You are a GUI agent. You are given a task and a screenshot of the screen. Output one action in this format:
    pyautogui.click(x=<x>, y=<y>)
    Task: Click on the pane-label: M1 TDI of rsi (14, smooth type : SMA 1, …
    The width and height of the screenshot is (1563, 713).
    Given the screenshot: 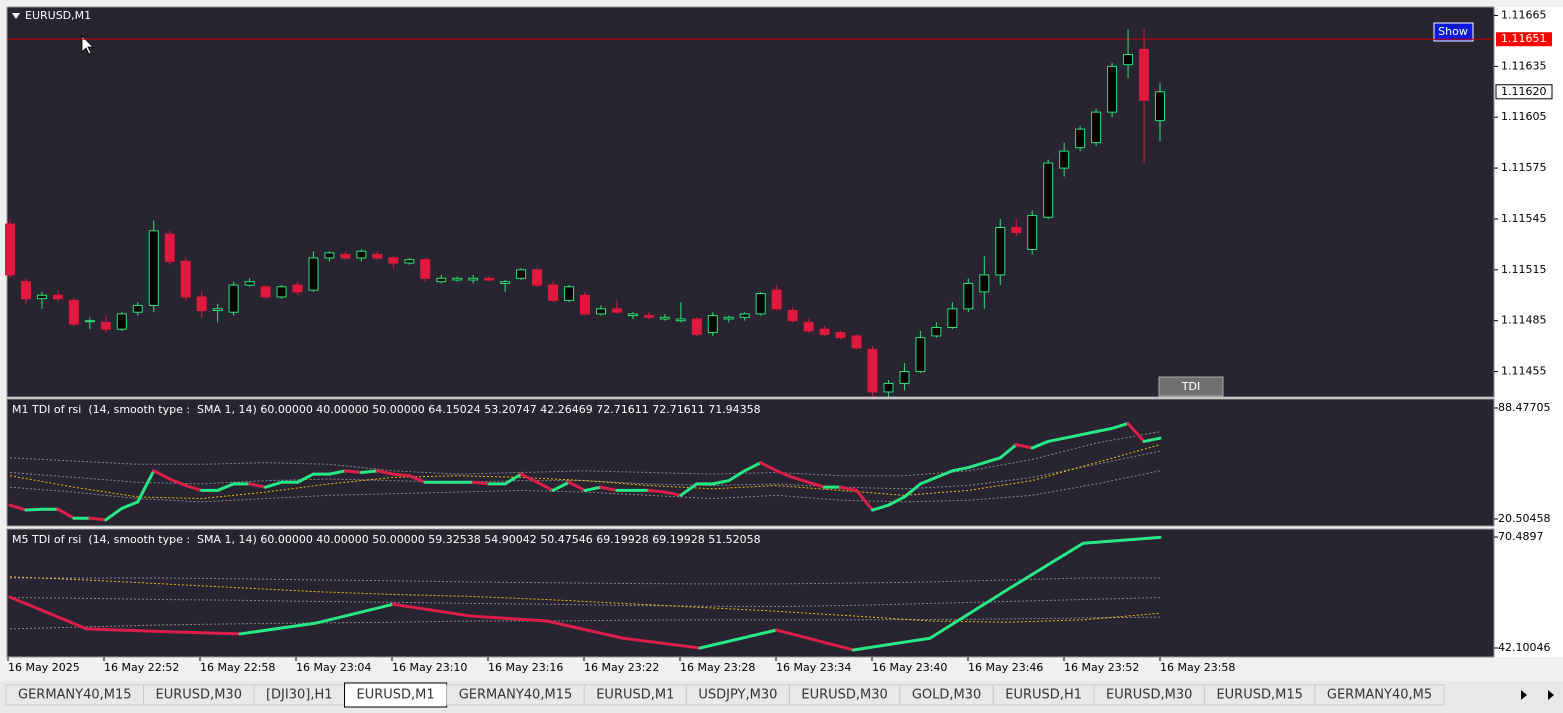 What is the action you would take?
    pyautogui.click(x=386, y=409)
    